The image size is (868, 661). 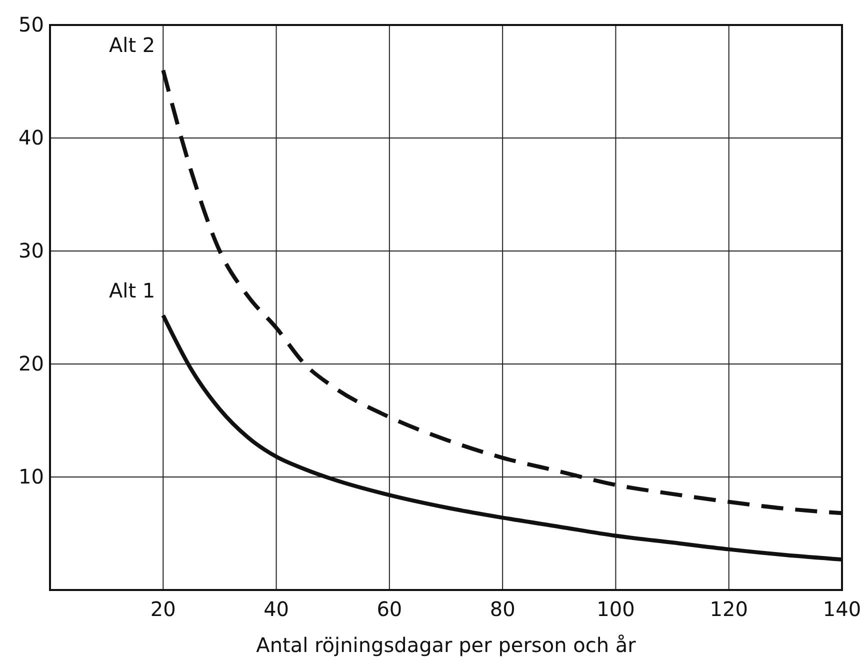 I want to click on x-tick-label: 120, so click(x=729, y=609).